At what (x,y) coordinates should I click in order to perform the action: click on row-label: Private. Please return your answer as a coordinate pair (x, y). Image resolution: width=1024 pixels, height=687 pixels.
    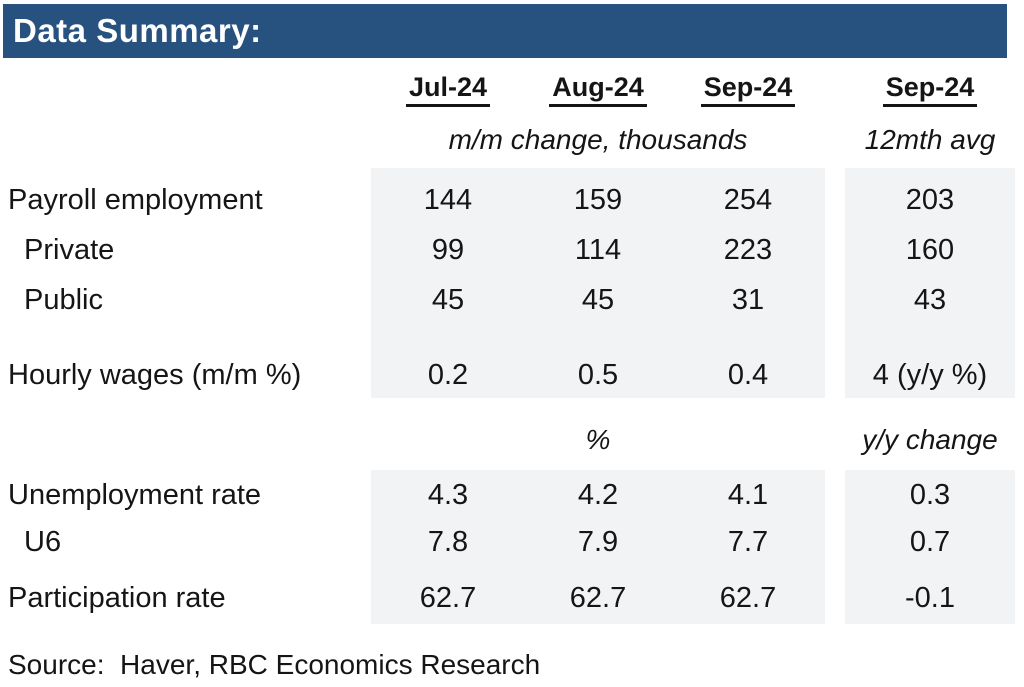
    Looking at the image, I should click on (69, 249).